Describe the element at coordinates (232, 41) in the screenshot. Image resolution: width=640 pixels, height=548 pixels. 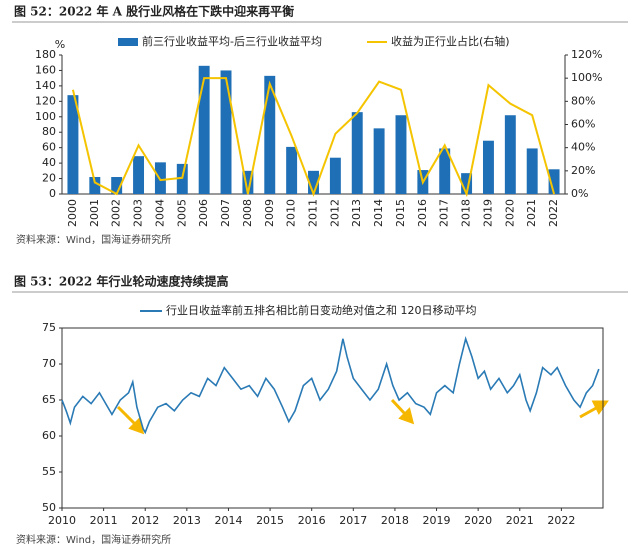
I see `legend-label: 前三行业收益平均-后三行业收益平均` at that location.